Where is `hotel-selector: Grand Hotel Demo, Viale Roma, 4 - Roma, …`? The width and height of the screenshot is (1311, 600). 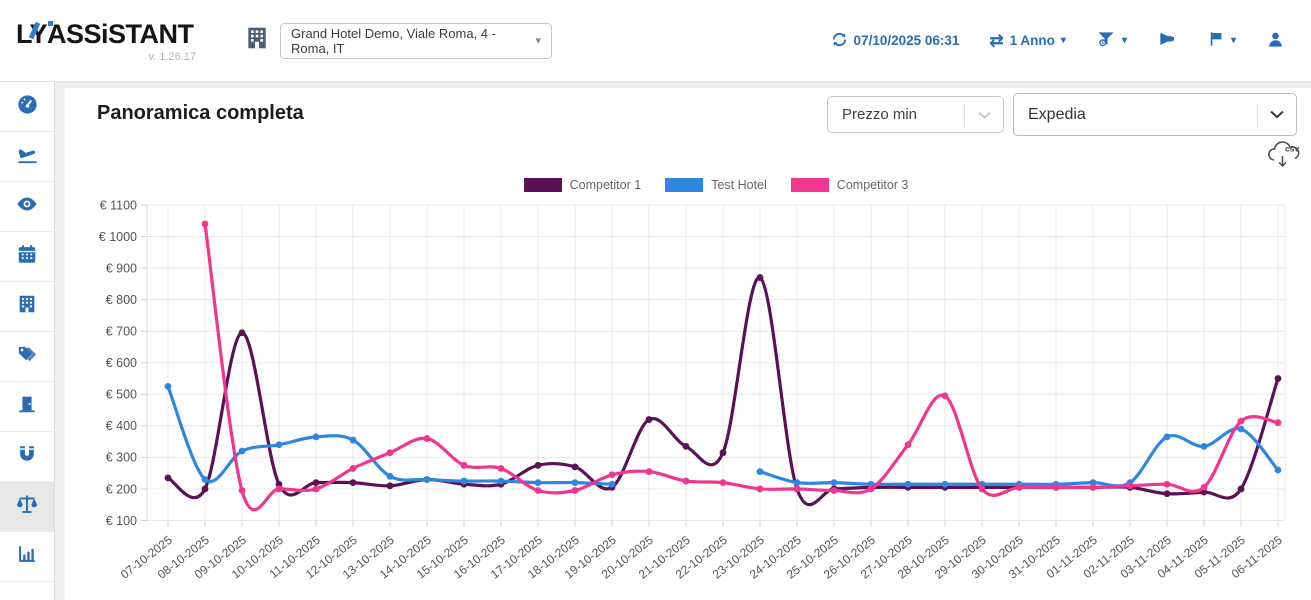 hotel-selector: Grand Hotel Demo, Viale Roma, 4 - Roma, … is located at coordinates (416, 40).